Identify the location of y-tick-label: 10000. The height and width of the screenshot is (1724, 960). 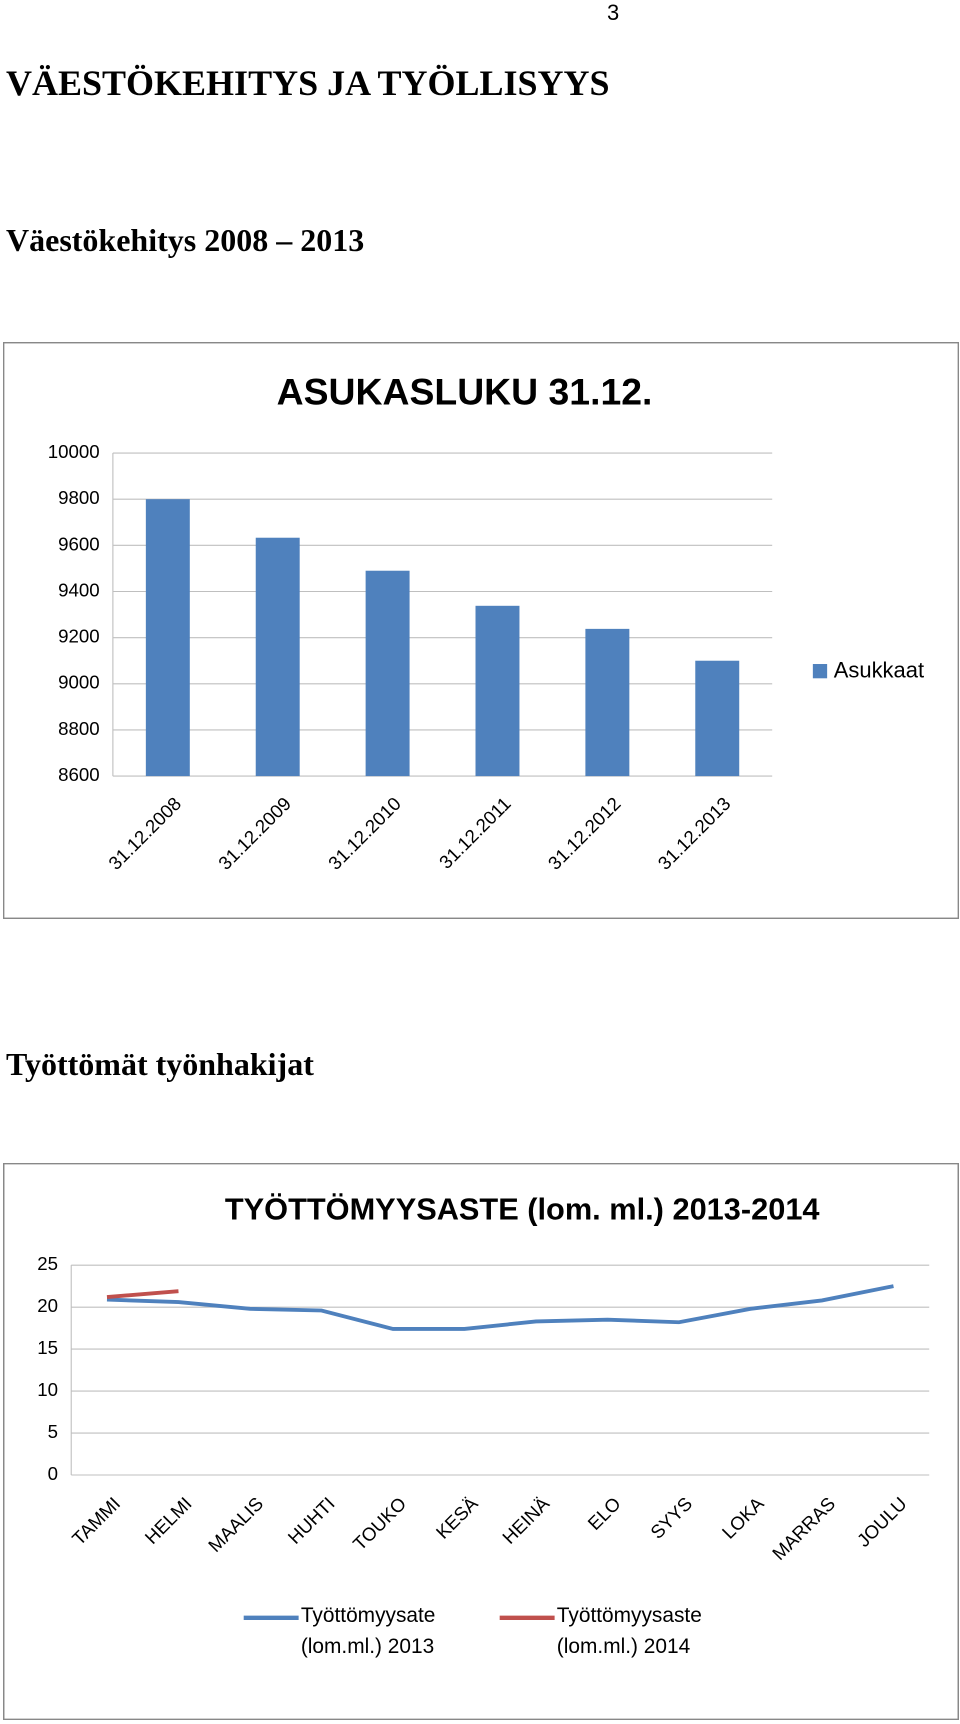
(74, 451).